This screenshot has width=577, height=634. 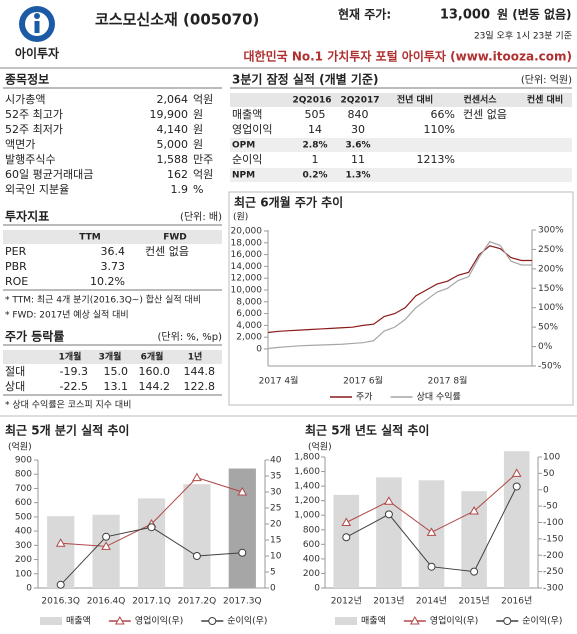 I want to click on section-title: 3분기 잠정 실적 (개별 기준), so click(x=305, y=79).